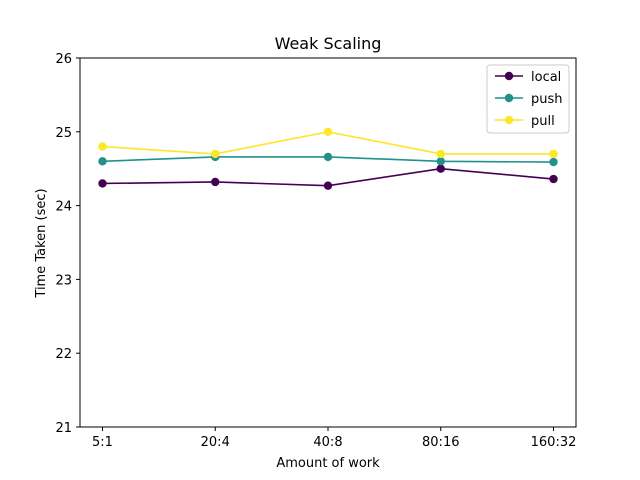 The width and height of the screenshot is (640, 480). What do you see at coordinates (63, 354) in the screenshot?
I see `y-tick-label: 22` at bounding box center [63, 354].